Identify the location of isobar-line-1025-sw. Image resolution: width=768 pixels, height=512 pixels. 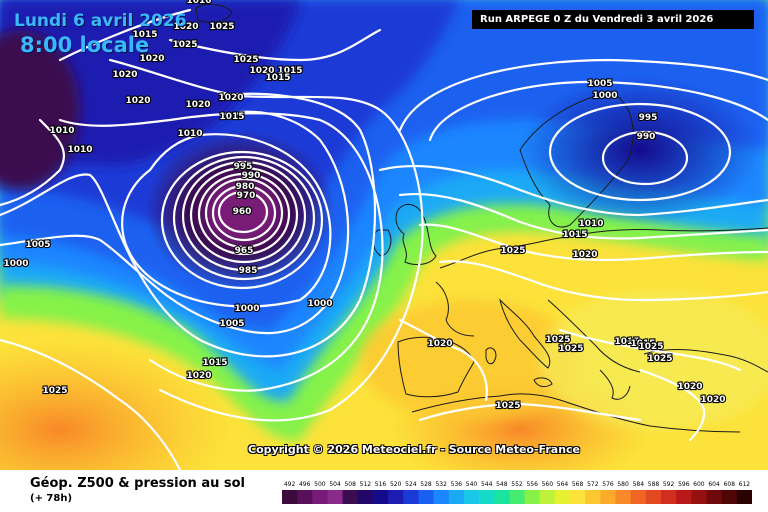
(91, 404).